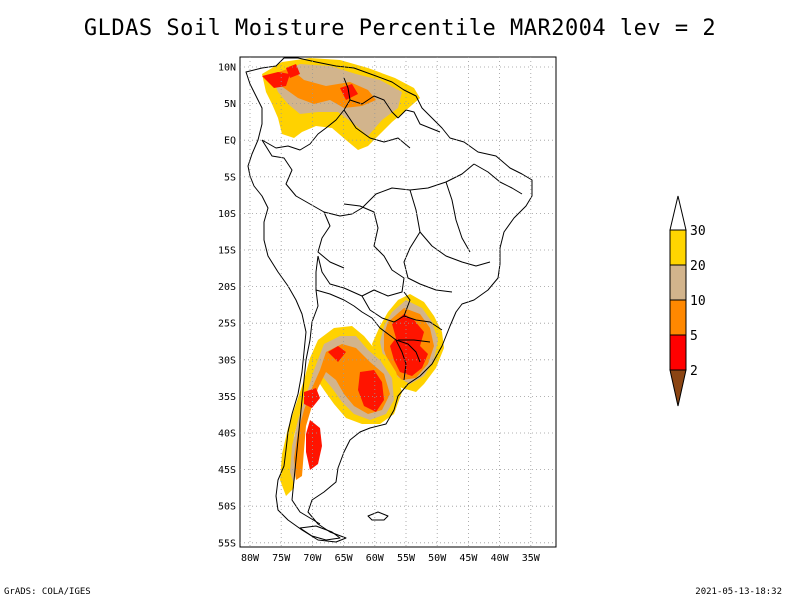 The height and width of the screenshot is (600, 800). Describe the element at coordinates (406, 558) in the screenshot. I see `lon-tick-label: 55W` at that location.